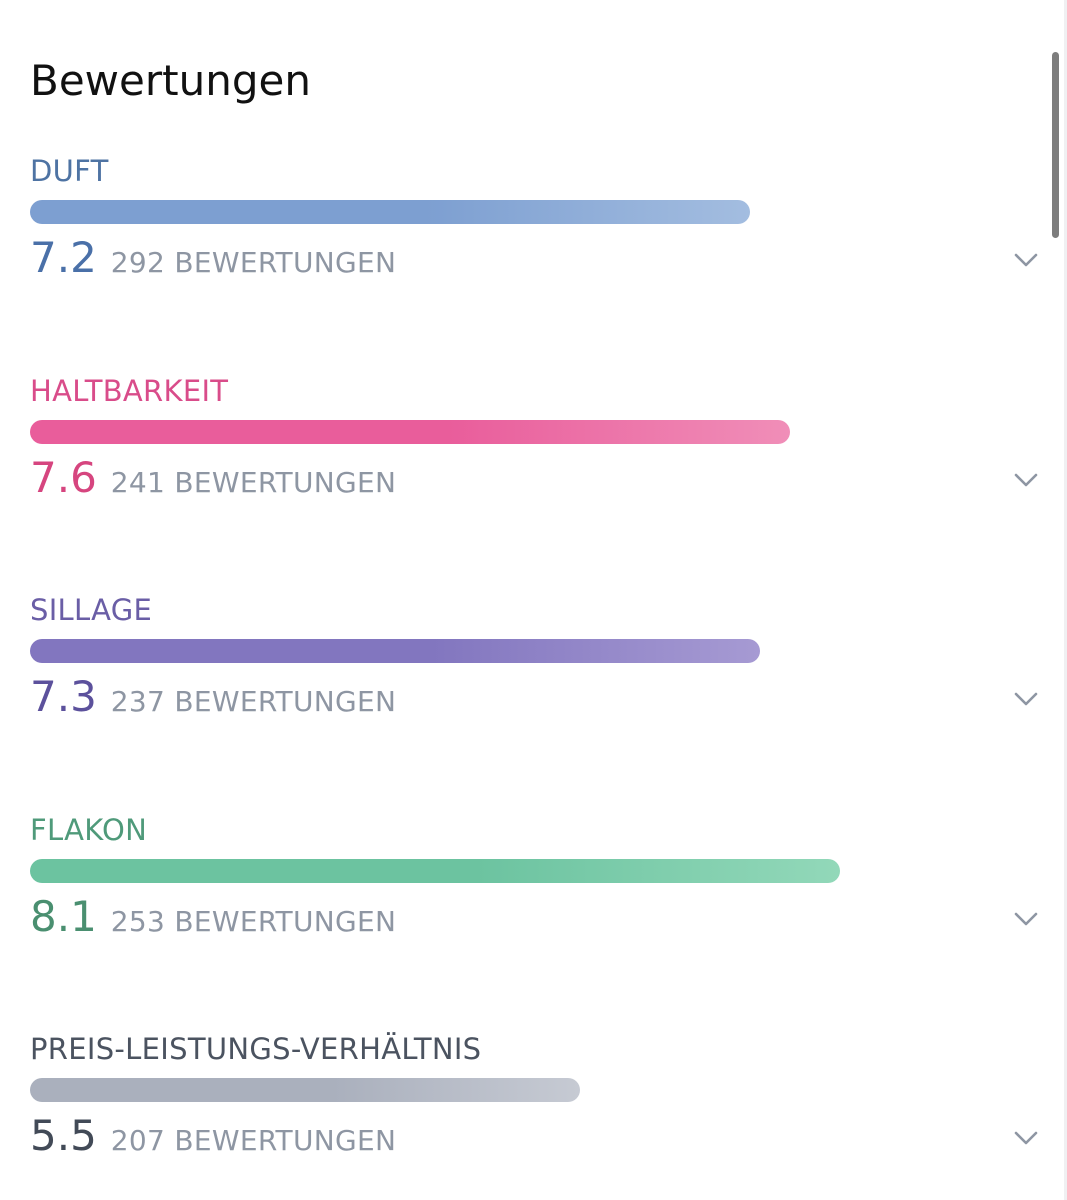 The image size is (1067, 1200). What do you see at coordinates (253, 921) in the screenshot?
I see `rating-count: 253 BEWERTUNGEN` at bounding box center [253, 921].